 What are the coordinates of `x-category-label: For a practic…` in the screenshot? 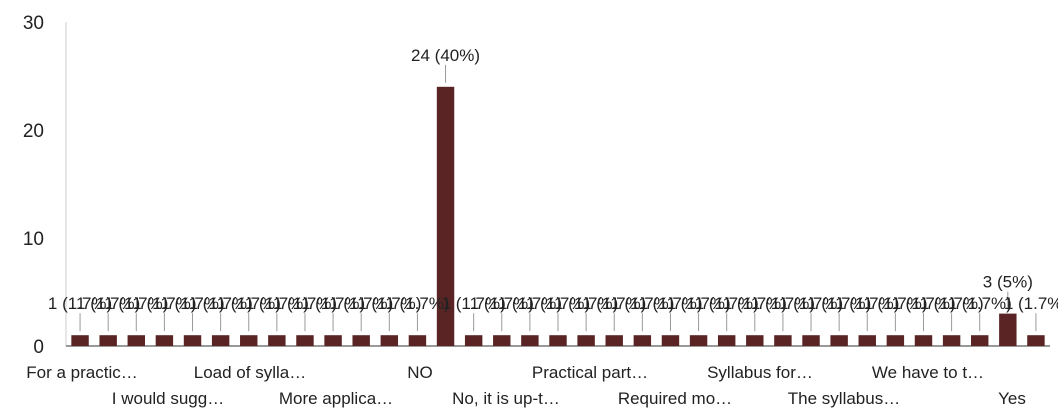 It's located at (81, 372).